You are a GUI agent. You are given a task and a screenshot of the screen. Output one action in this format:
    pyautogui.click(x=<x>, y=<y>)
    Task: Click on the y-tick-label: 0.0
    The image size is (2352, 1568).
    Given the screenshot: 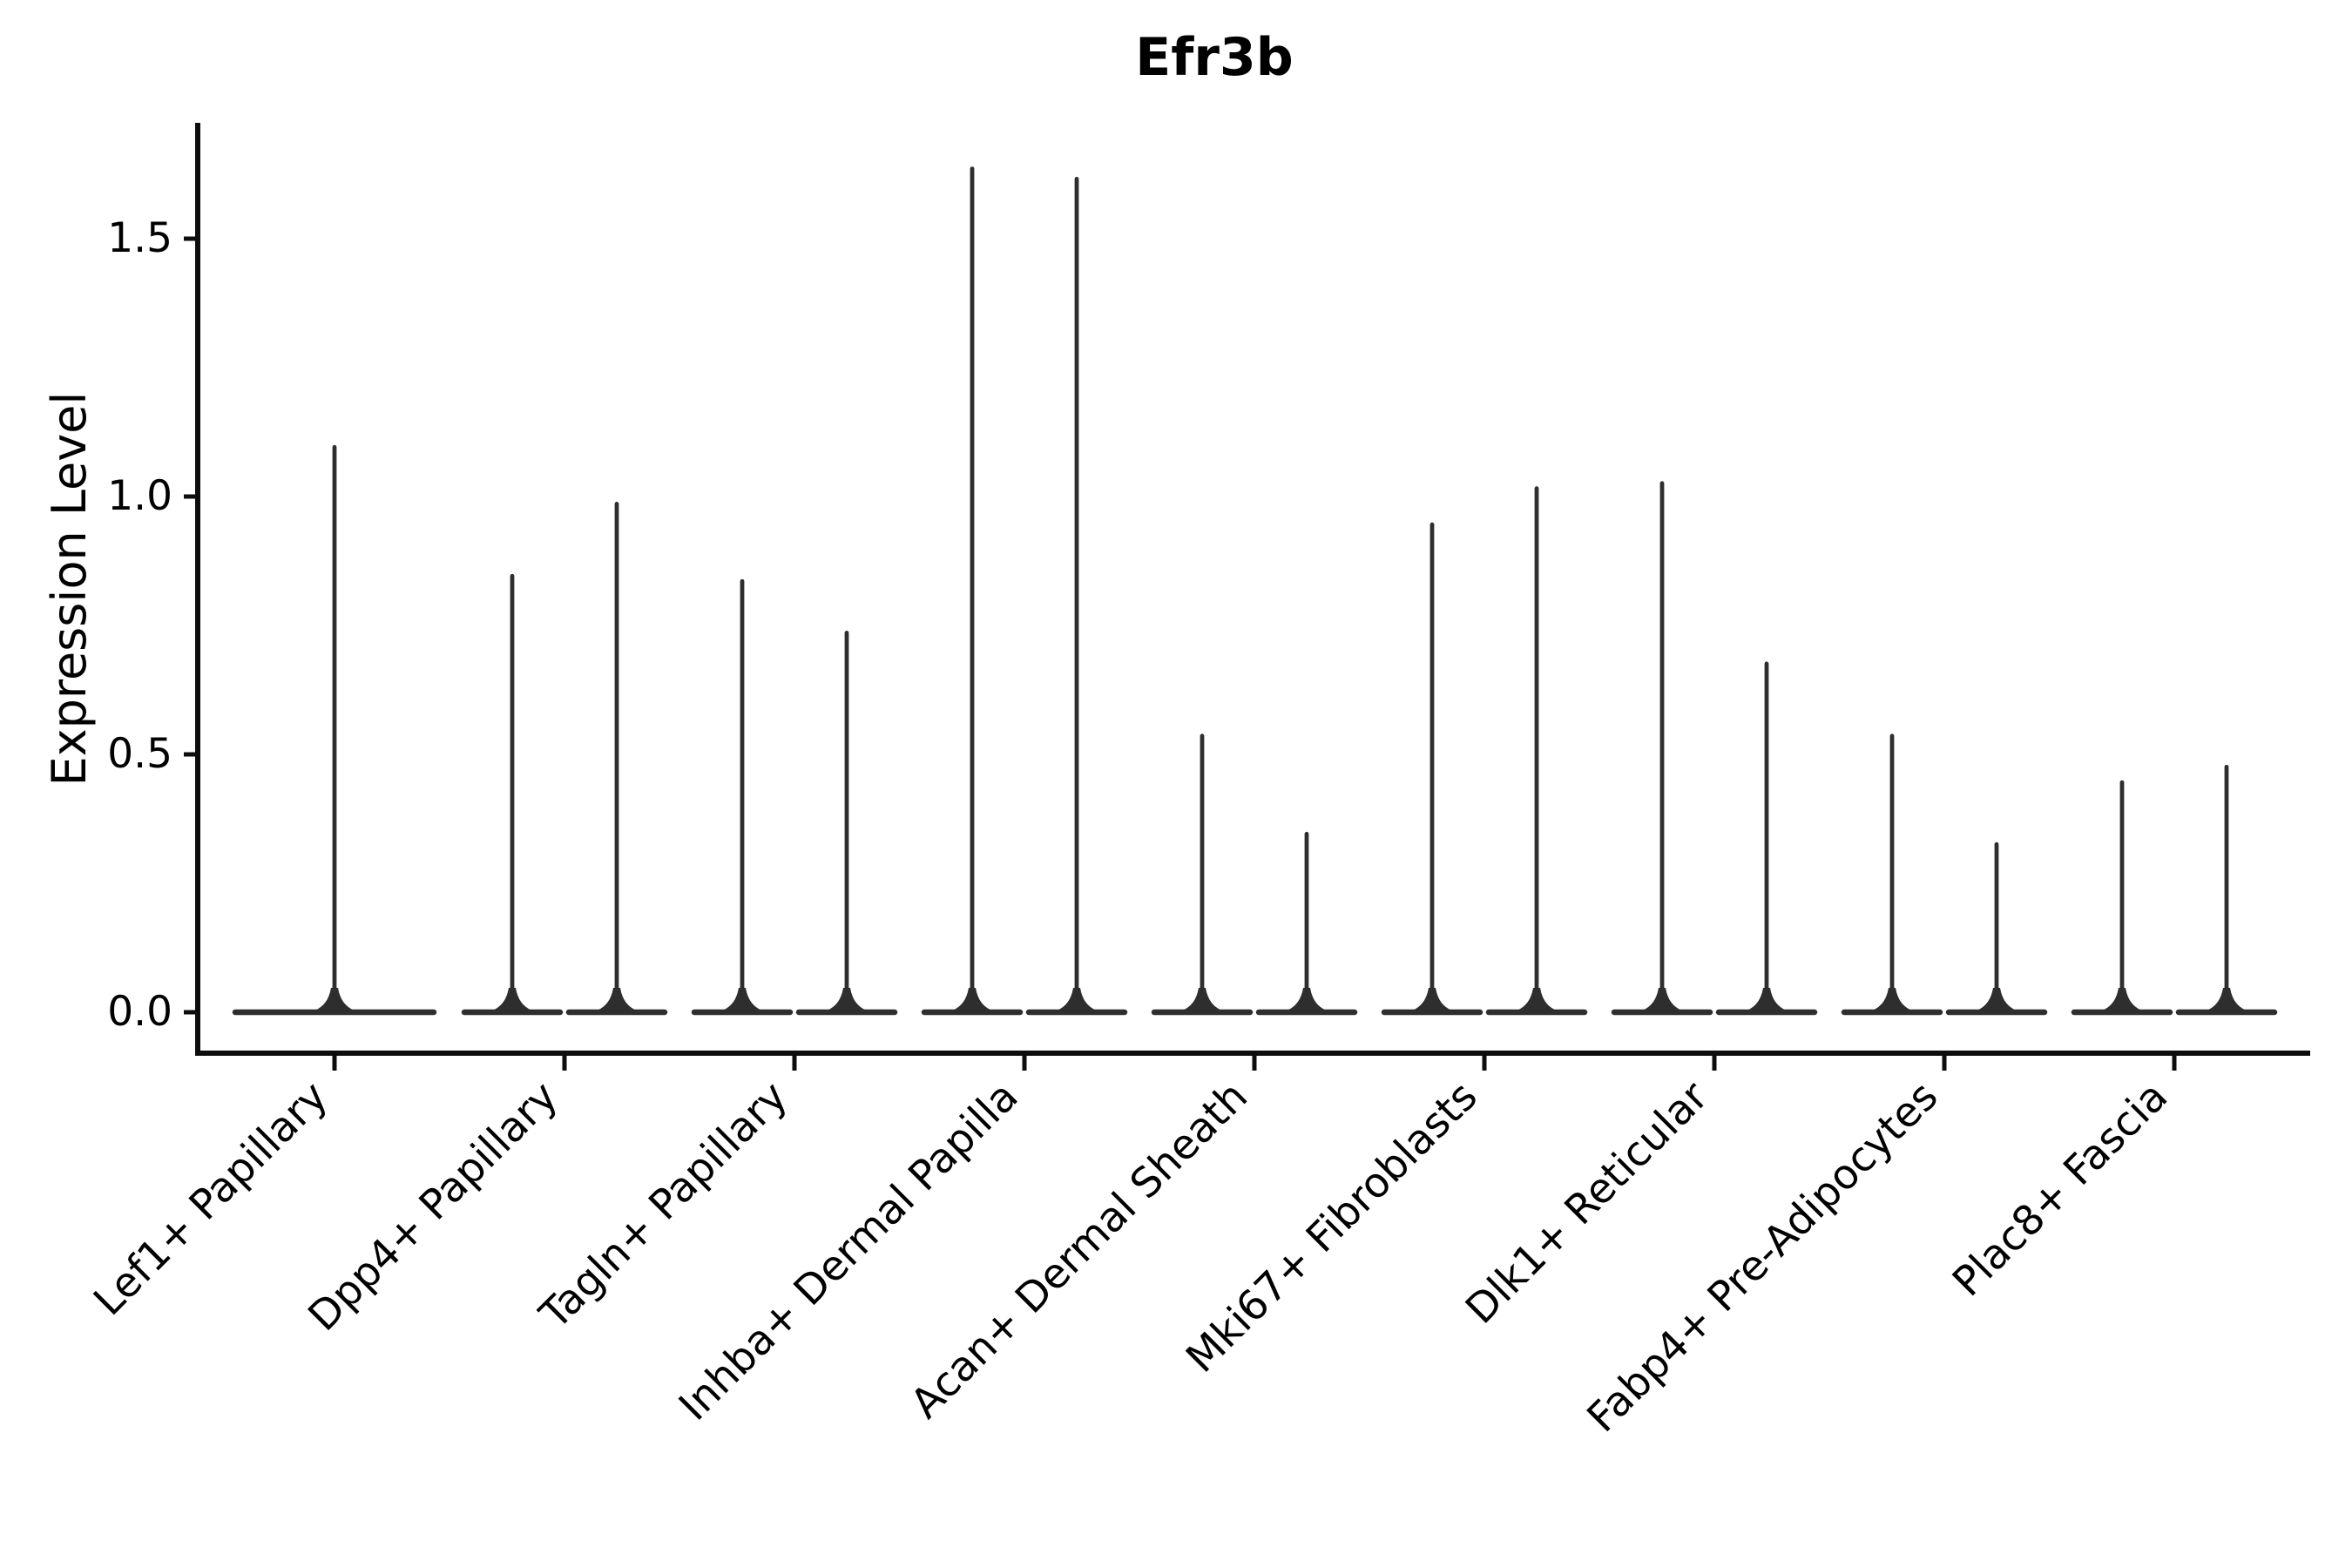 What is the action you would take?
    pyautogui.click(x=139, y=1012)
    